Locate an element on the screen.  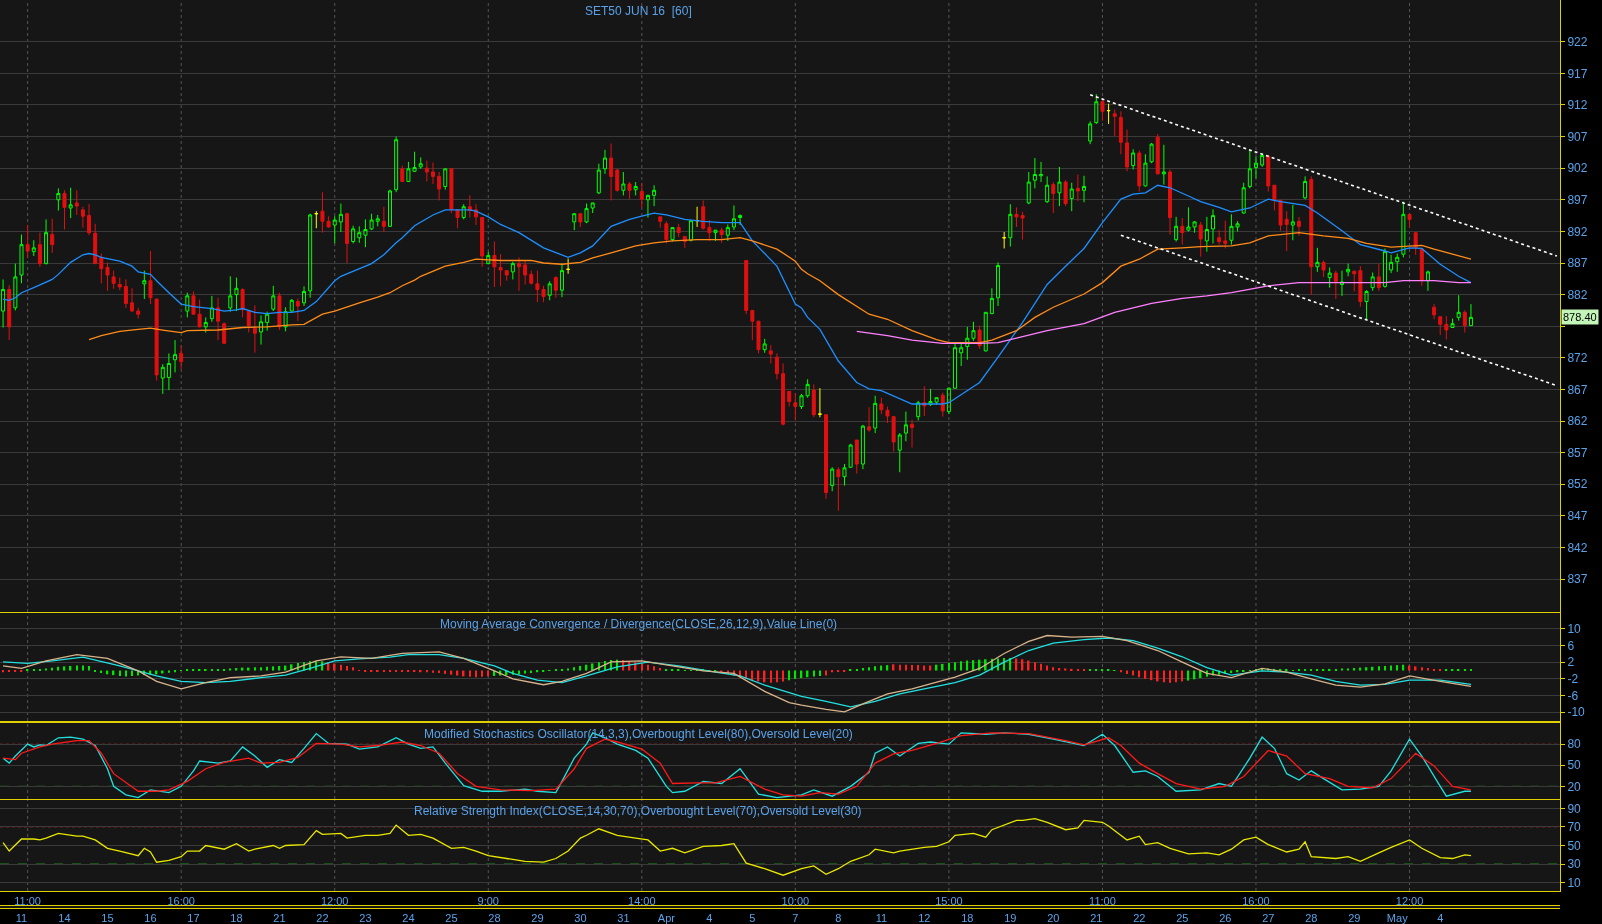
y-tick-label: 2 is located at coordinates (1571, 662).